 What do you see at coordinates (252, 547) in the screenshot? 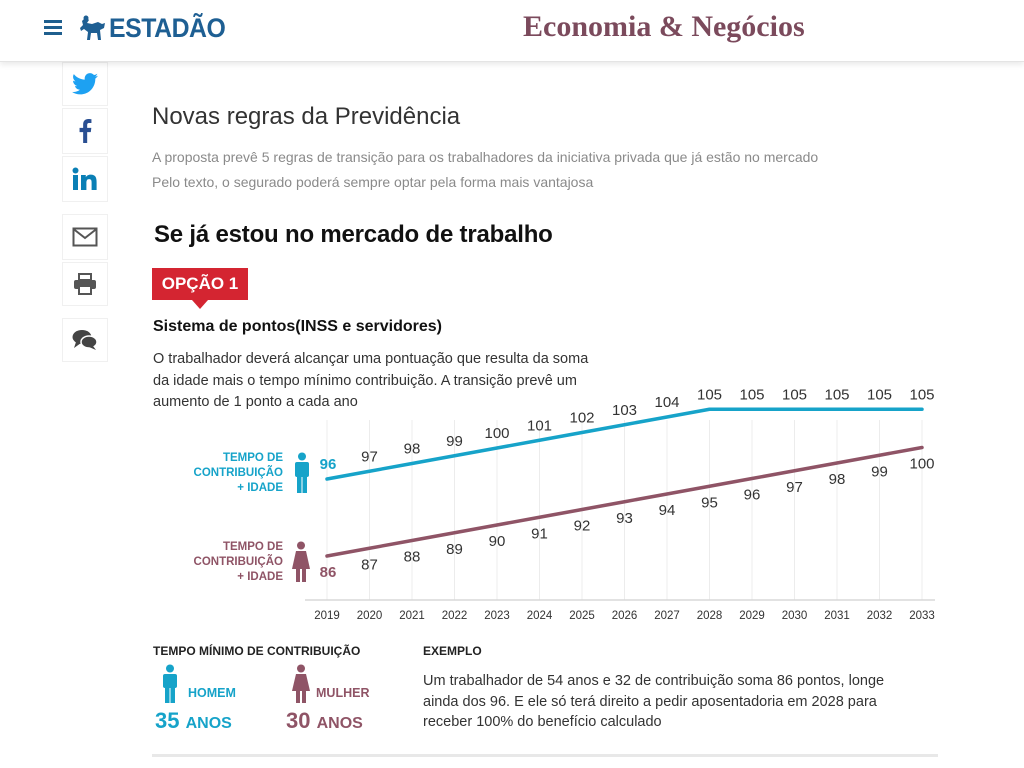
I see `legend-women-line-1: TEMPO DE` at bounding box center [252, 547].